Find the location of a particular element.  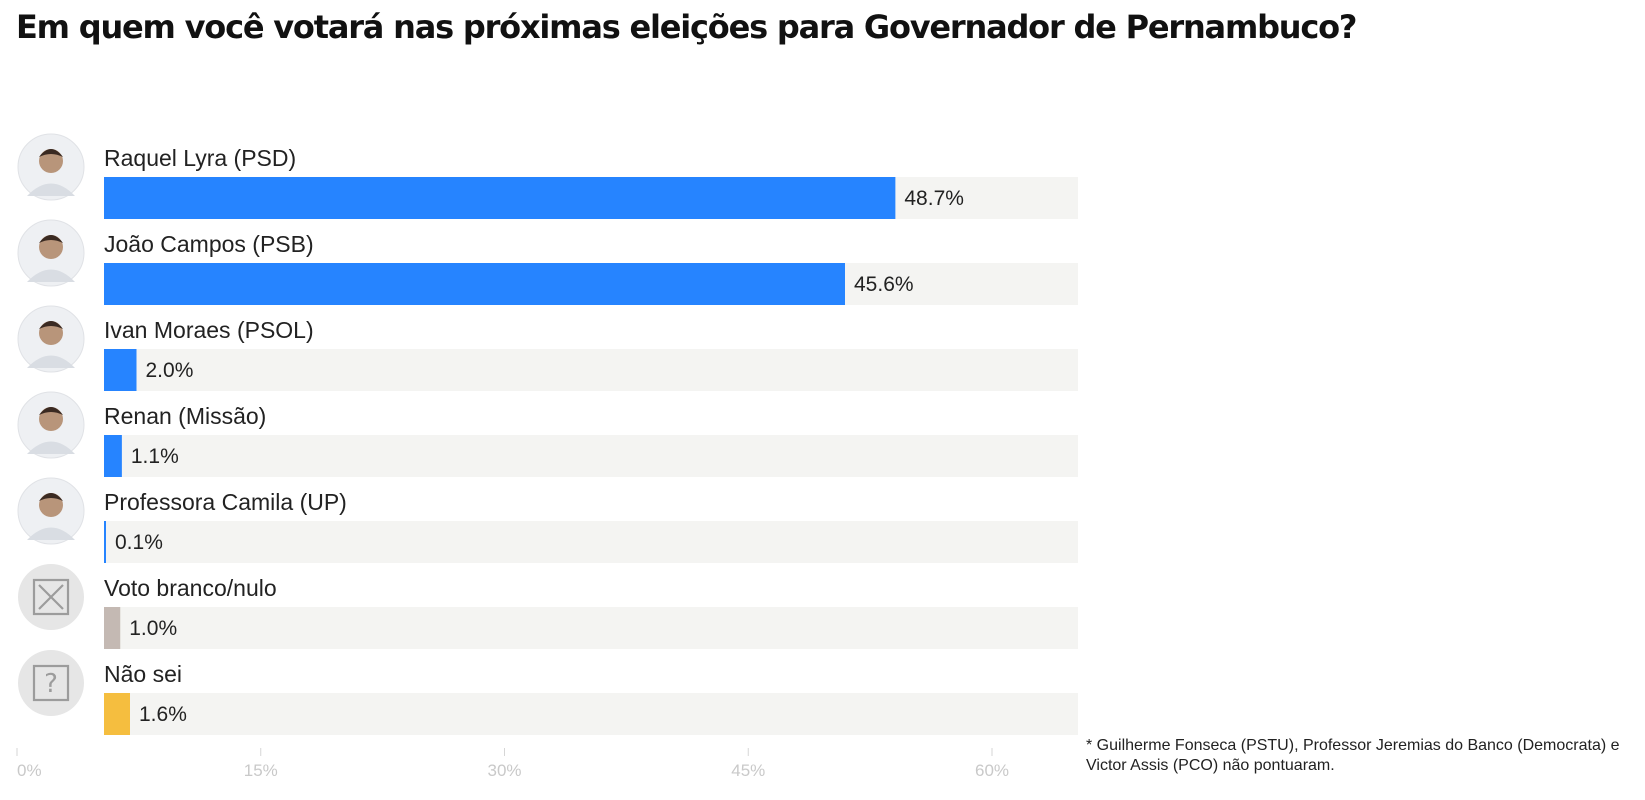

row-joao-campos-psb: João Campos (PSB) 45.6% is located at coordinates (547, 262).